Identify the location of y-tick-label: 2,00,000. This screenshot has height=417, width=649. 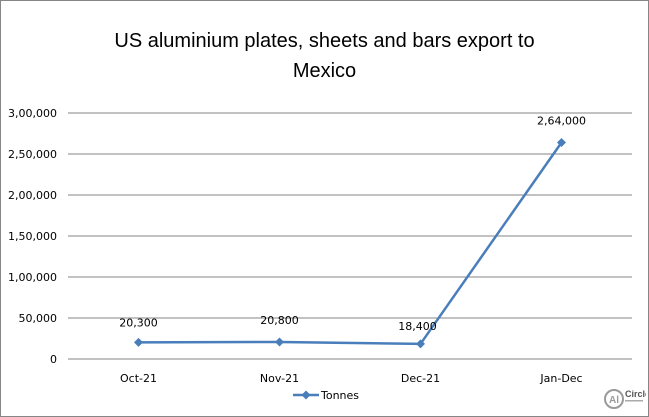
(32, 195).